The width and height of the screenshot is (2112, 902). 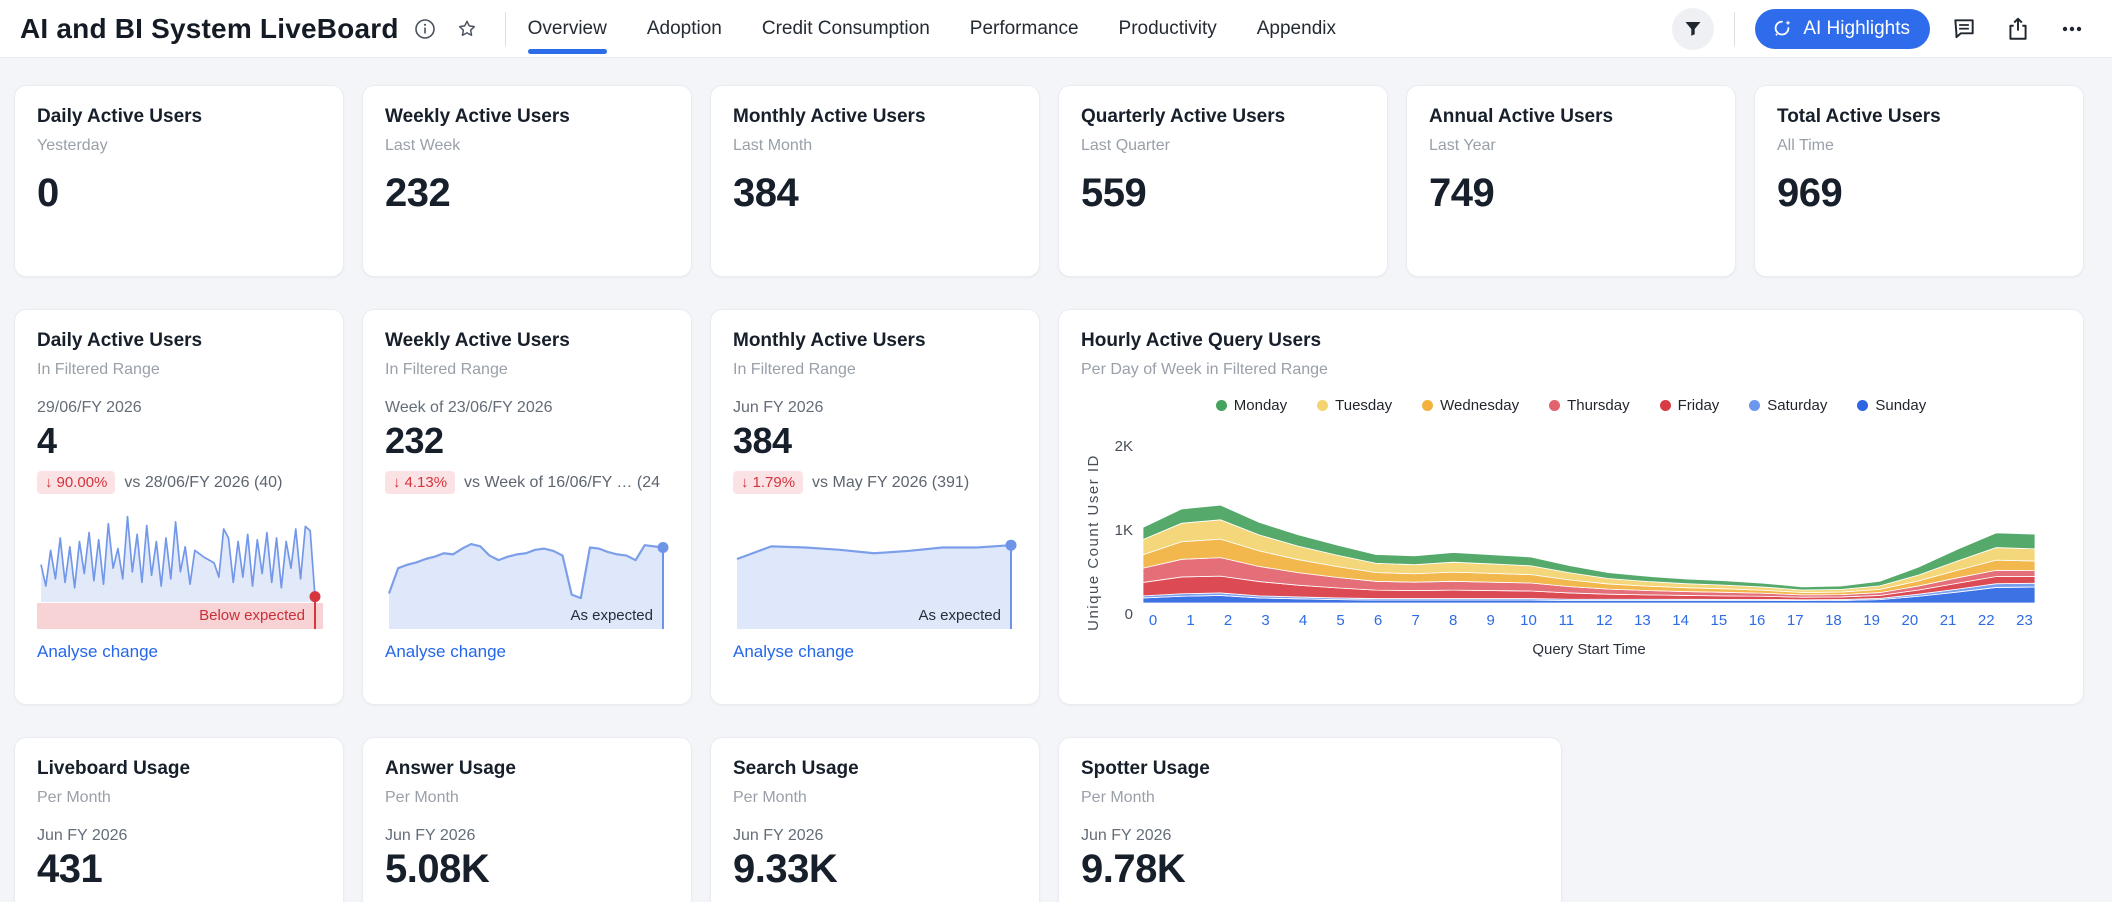 I want to click on funnel-icon, so click(x=1693, y=28).